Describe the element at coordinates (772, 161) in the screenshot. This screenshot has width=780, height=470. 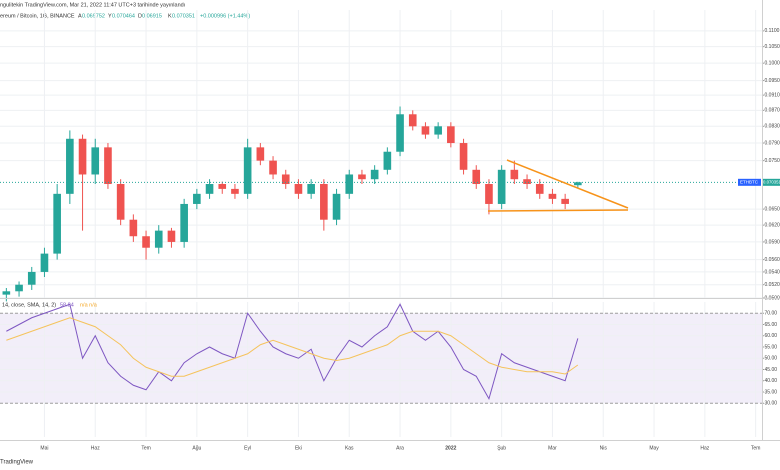
I see `y-tick-label: 0.0750` at that location.